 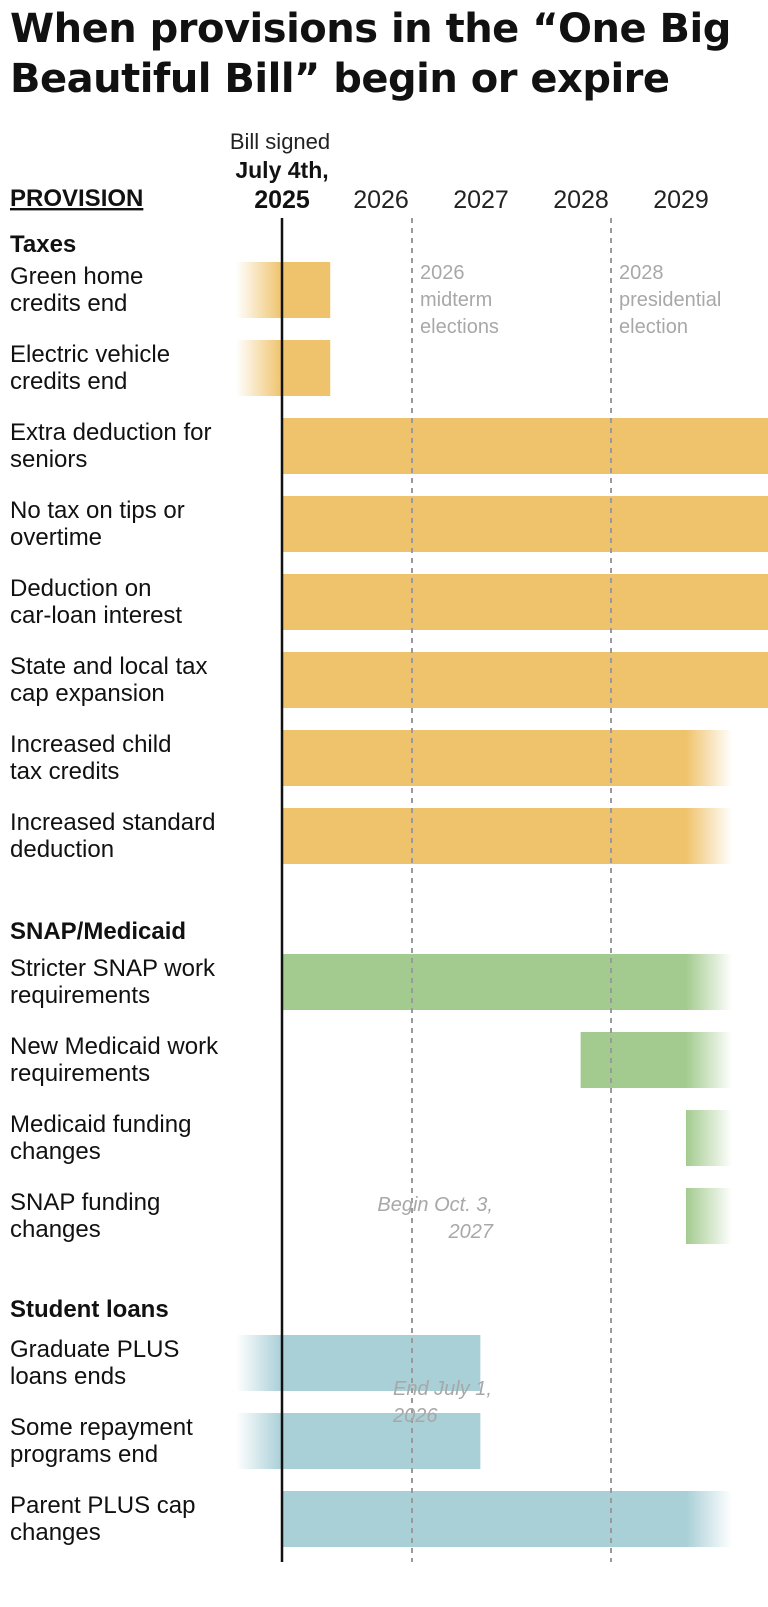 I want to click on bill-signed-date: July 4th,, so click(x=281, y=170).